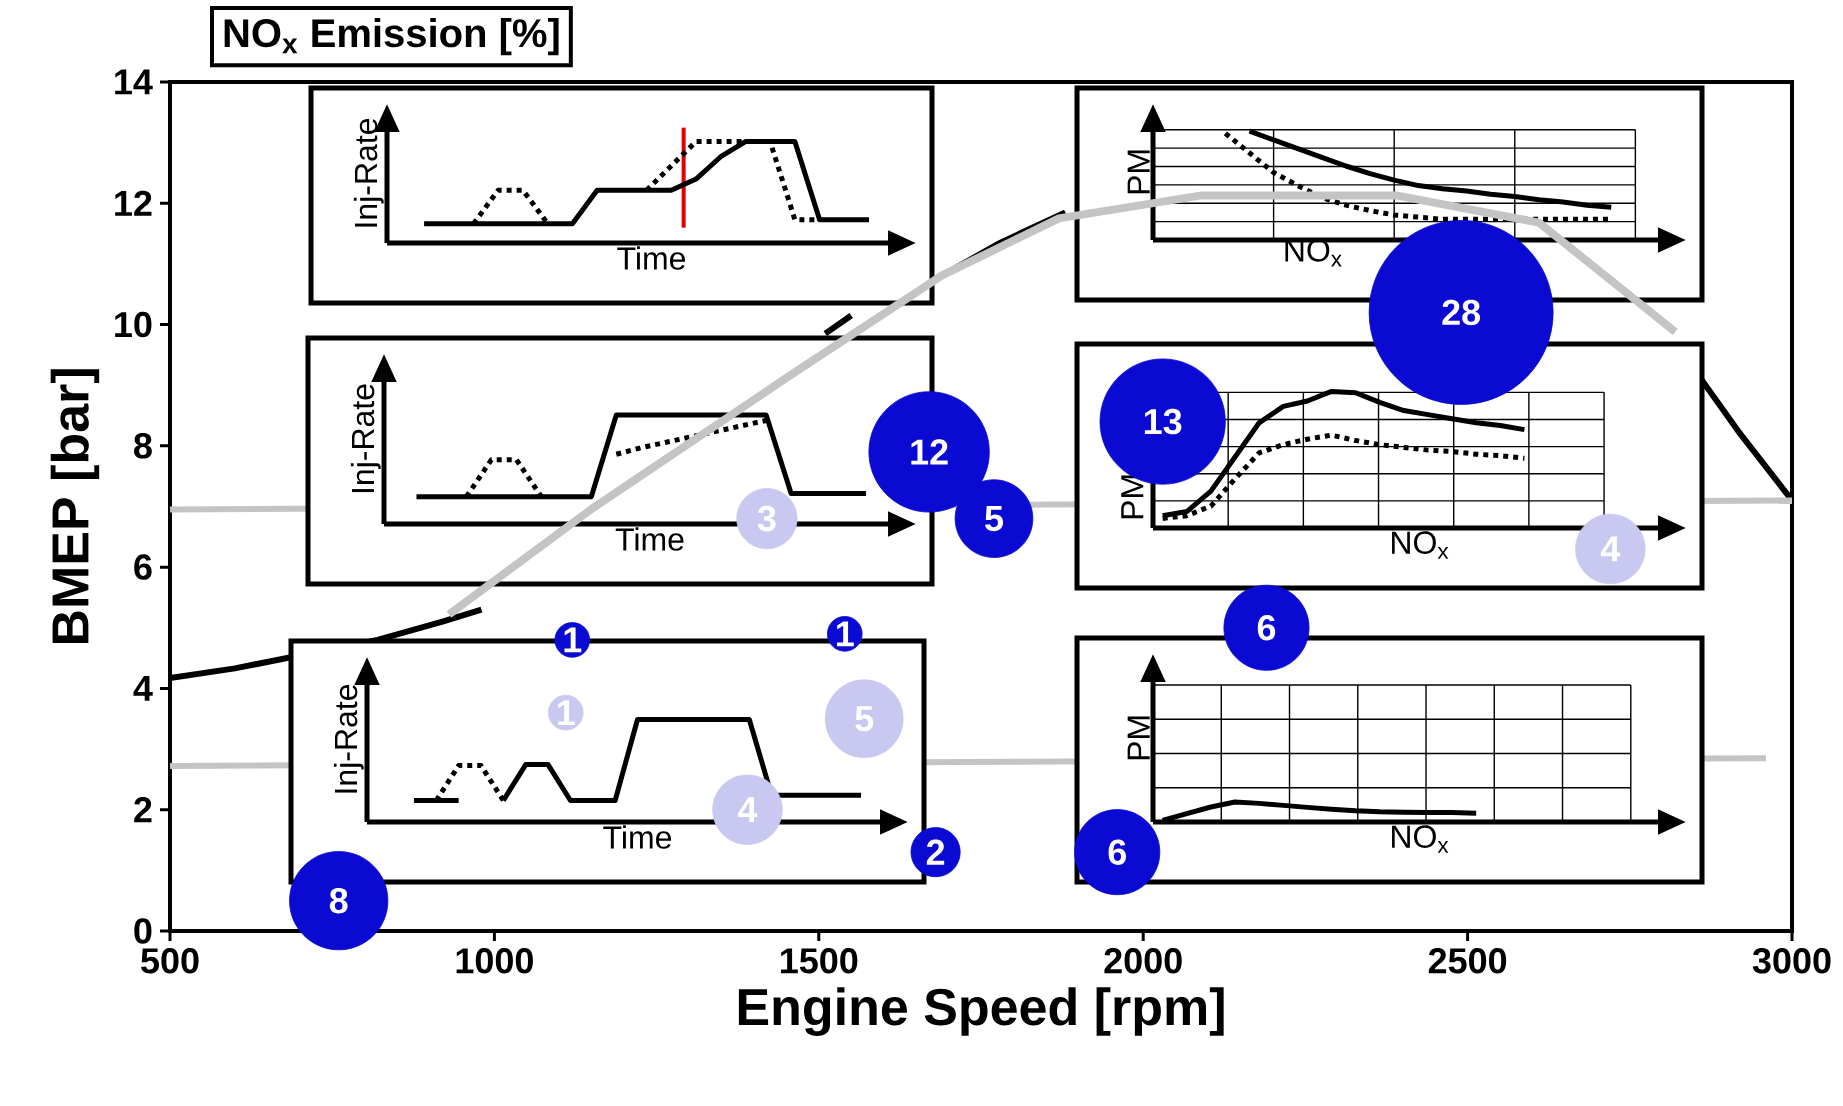 This screenshot has height=1106, width=1843. I want to click on y-tick-label: 12, so click(133, 203).